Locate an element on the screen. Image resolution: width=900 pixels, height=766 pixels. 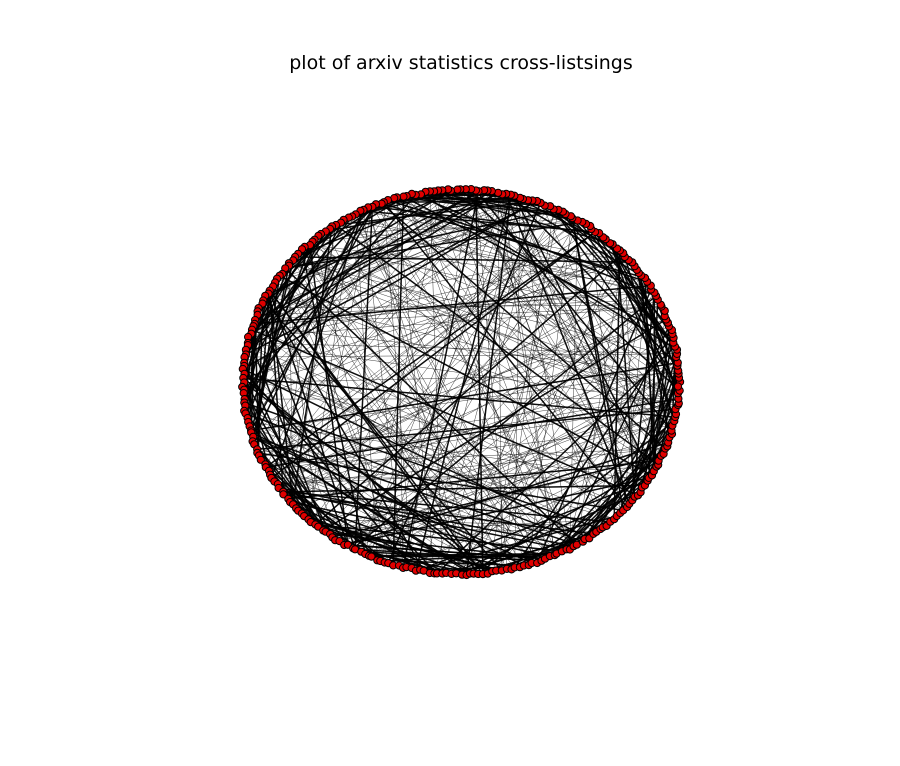
plot-title: plot of arxiv statistics cross-listsings is located at coordinates (461, 63).